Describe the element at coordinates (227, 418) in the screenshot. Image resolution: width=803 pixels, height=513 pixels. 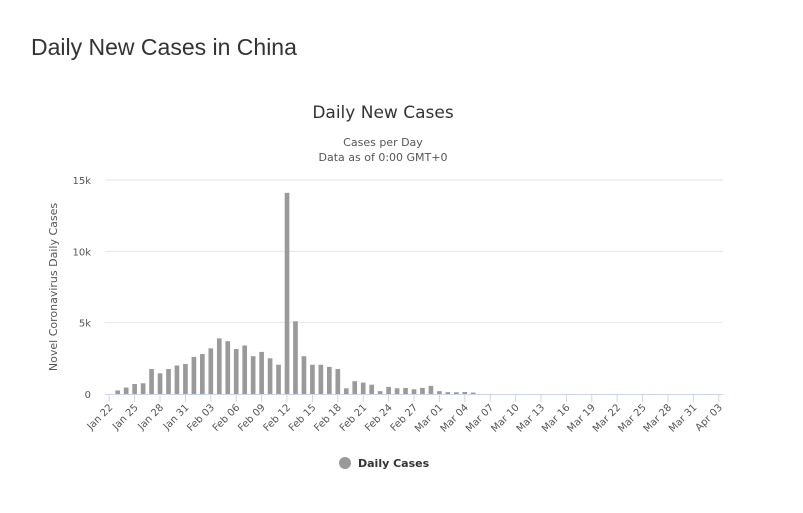
I see `x-tick-label: Feb 06` at that location.